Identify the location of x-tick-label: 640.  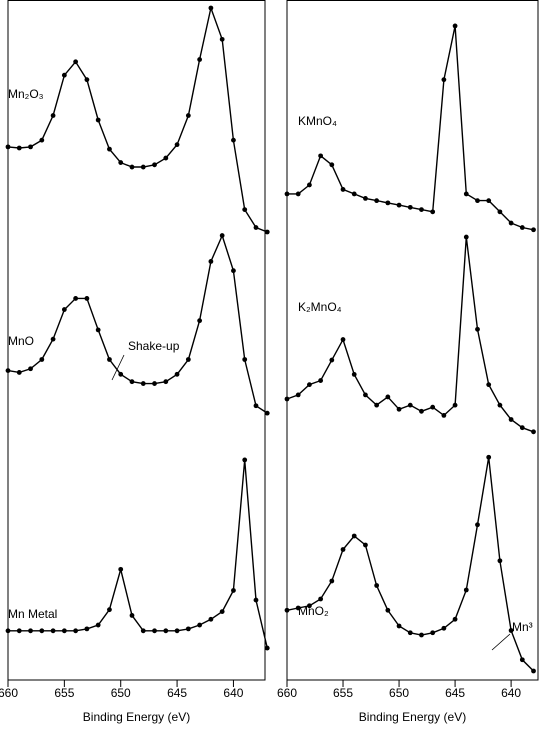
(511, 693).